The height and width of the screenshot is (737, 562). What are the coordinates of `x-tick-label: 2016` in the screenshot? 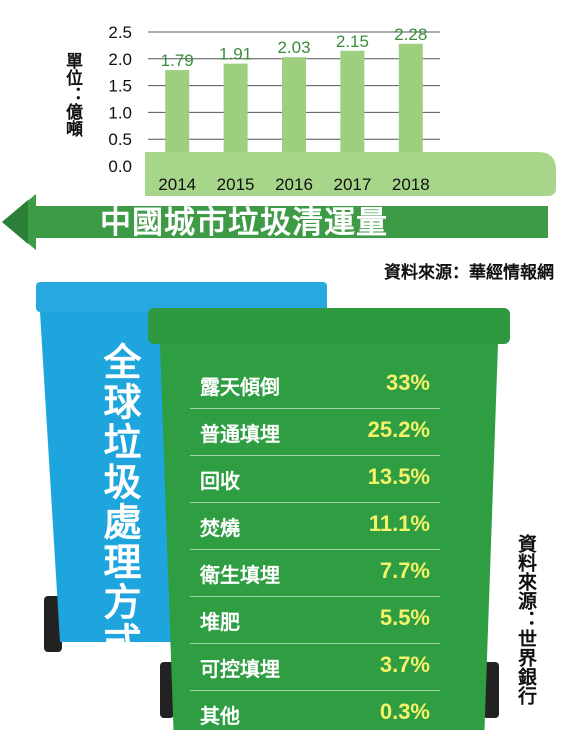 It's located at (294, 184).